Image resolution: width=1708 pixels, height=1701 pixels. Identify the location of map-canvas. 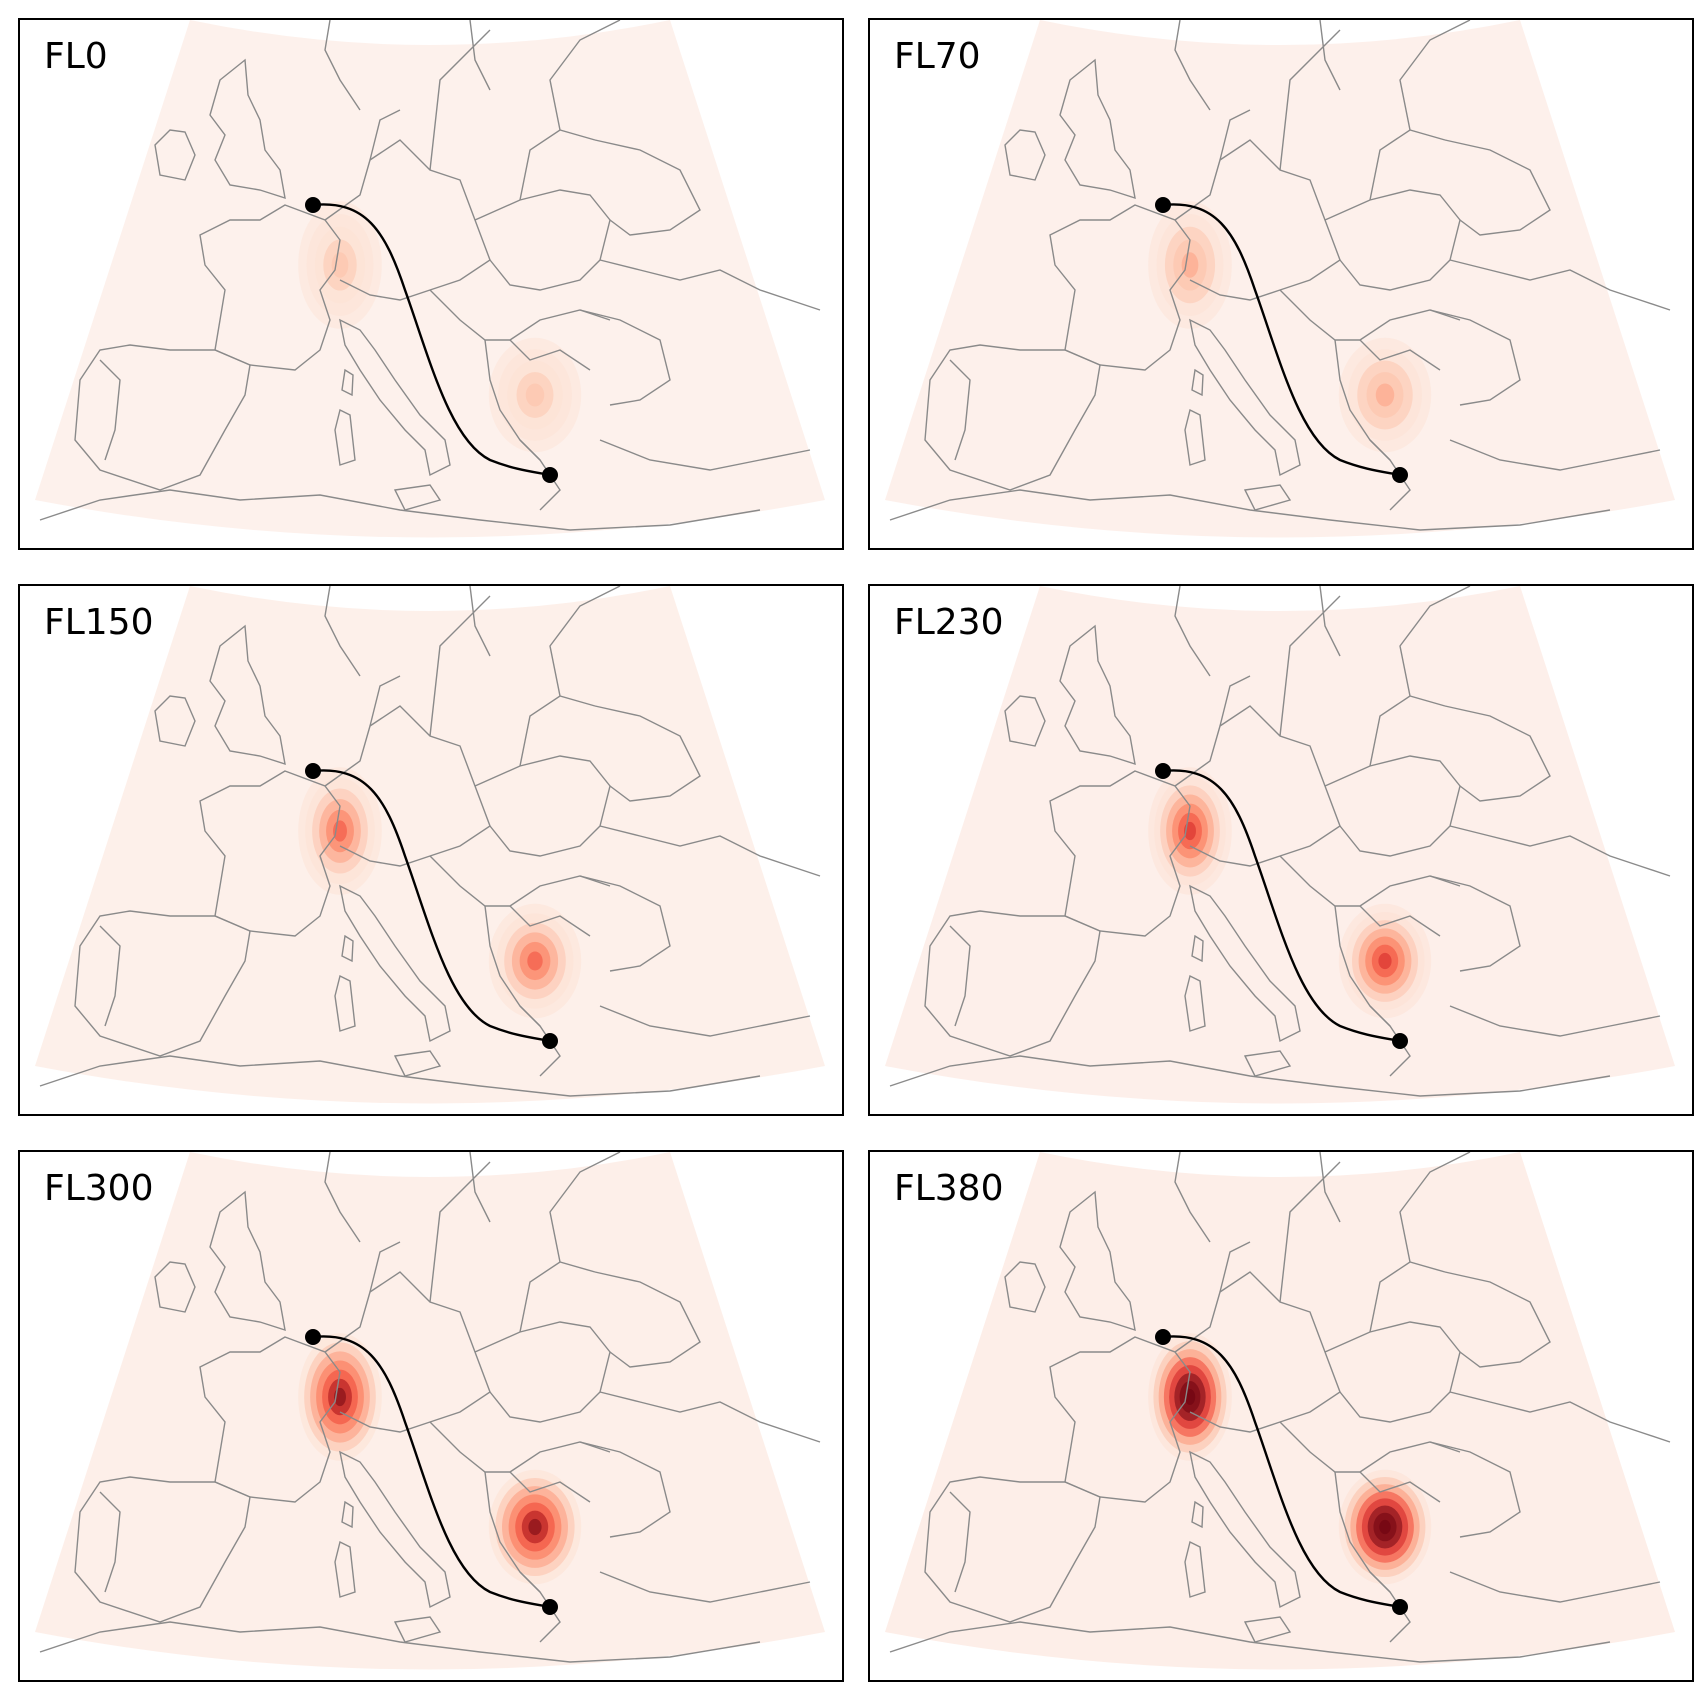
(430, 1411).